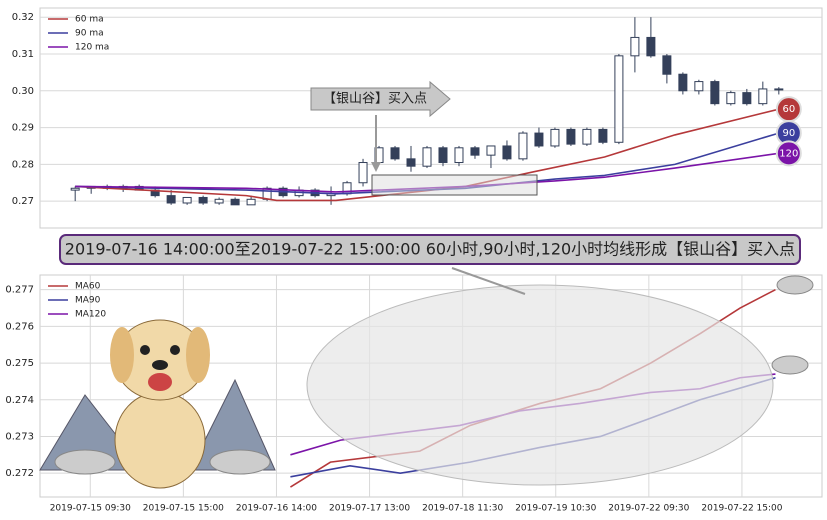  What do you see at coordinates (89, 34) in the screenshot?
I see `legend-label: 90 ma` at bounding box center [89, 34].